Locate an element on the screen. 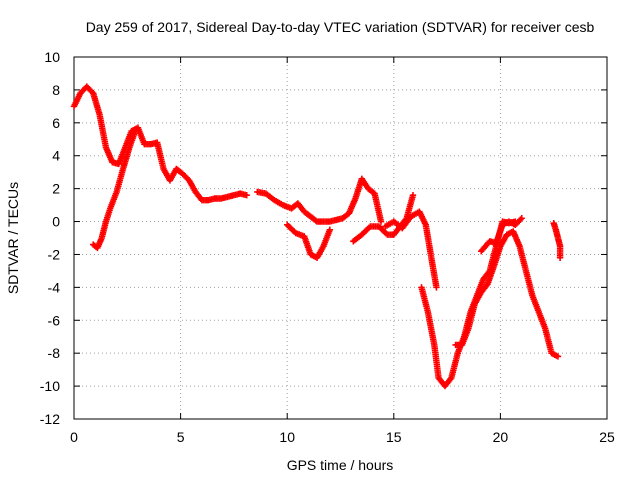  y-tick-label: 0 is located at coordinates (56, 222).